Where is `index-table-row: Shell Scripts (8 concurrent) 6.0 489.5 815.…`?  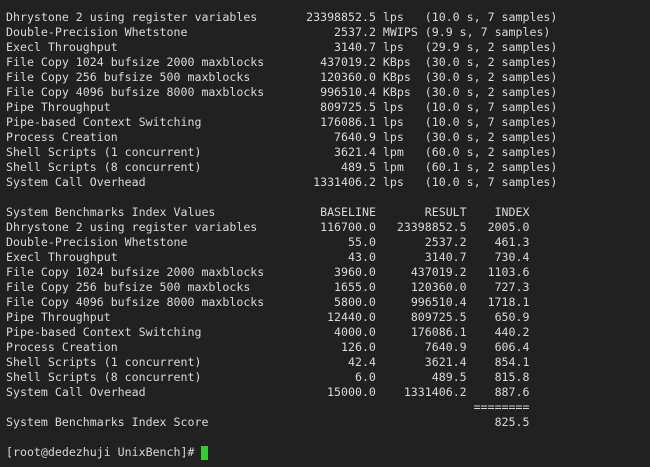 index-table-row: Shell Scripts (8 concurrent) 6.0 489.5 815.… is located at coordinates (328, 377).